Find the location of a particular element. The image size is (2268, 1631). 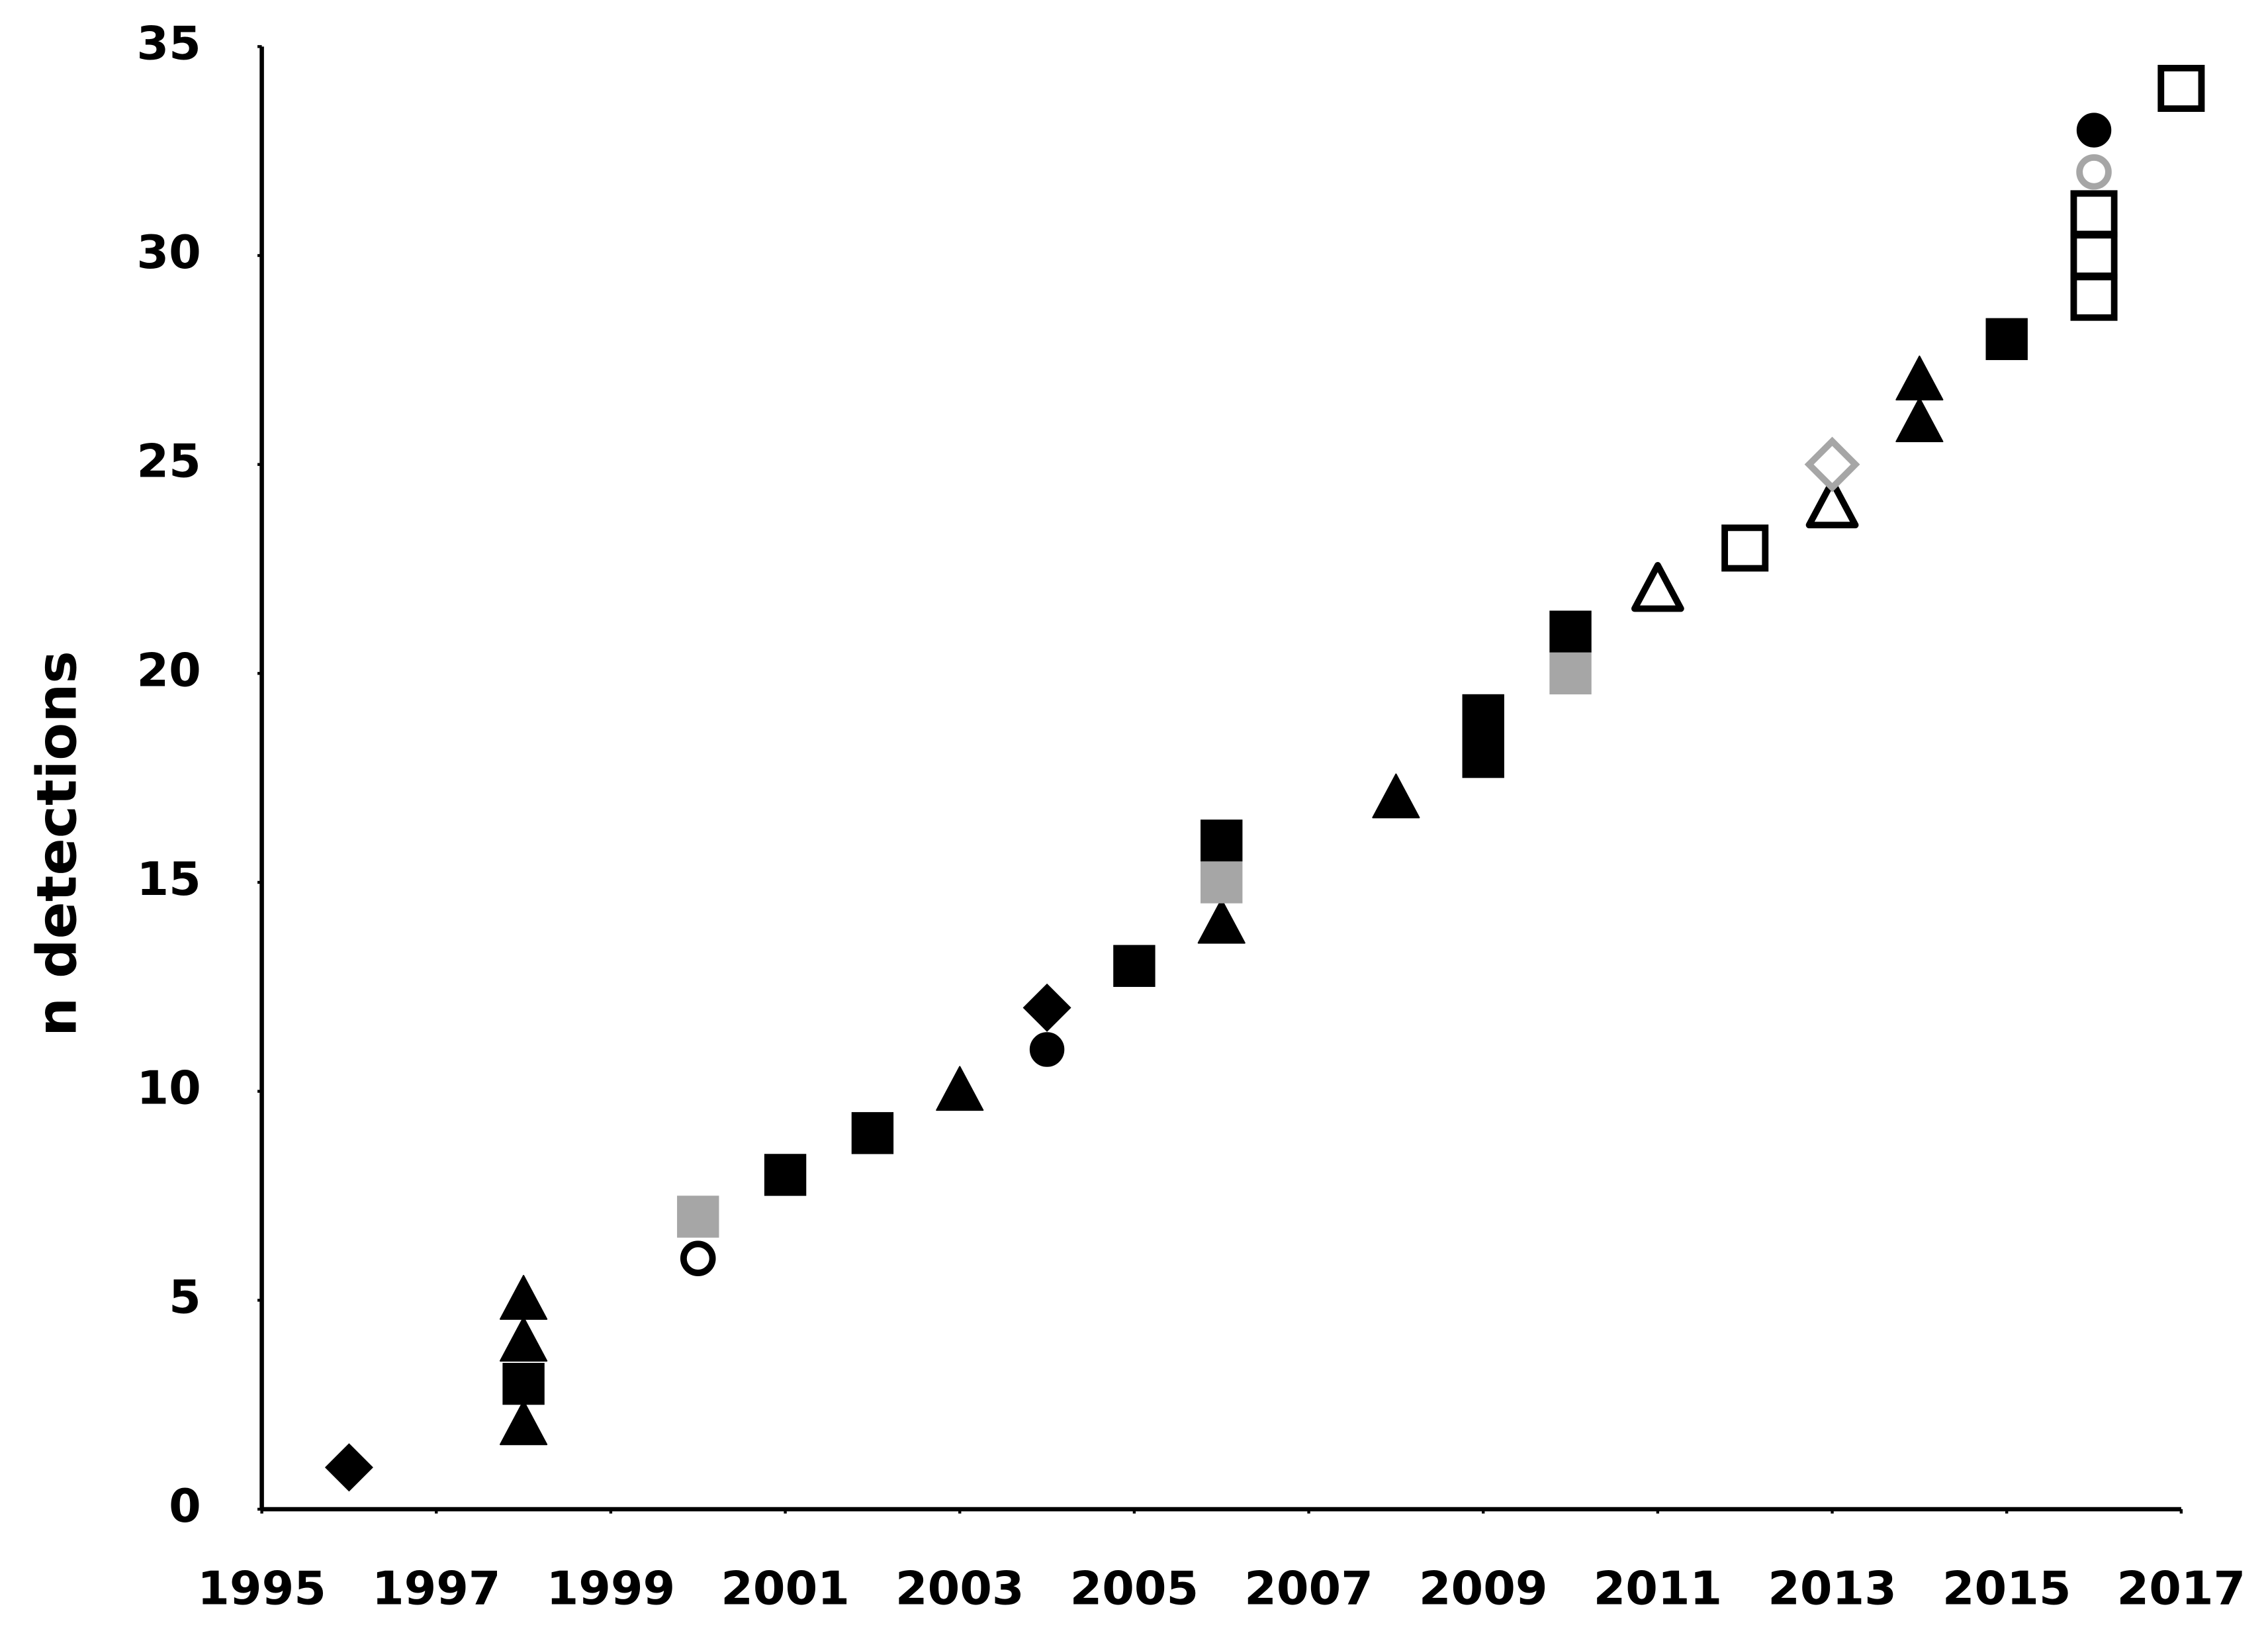

y-tick-label: 35 is located at coordinates (168, 44).